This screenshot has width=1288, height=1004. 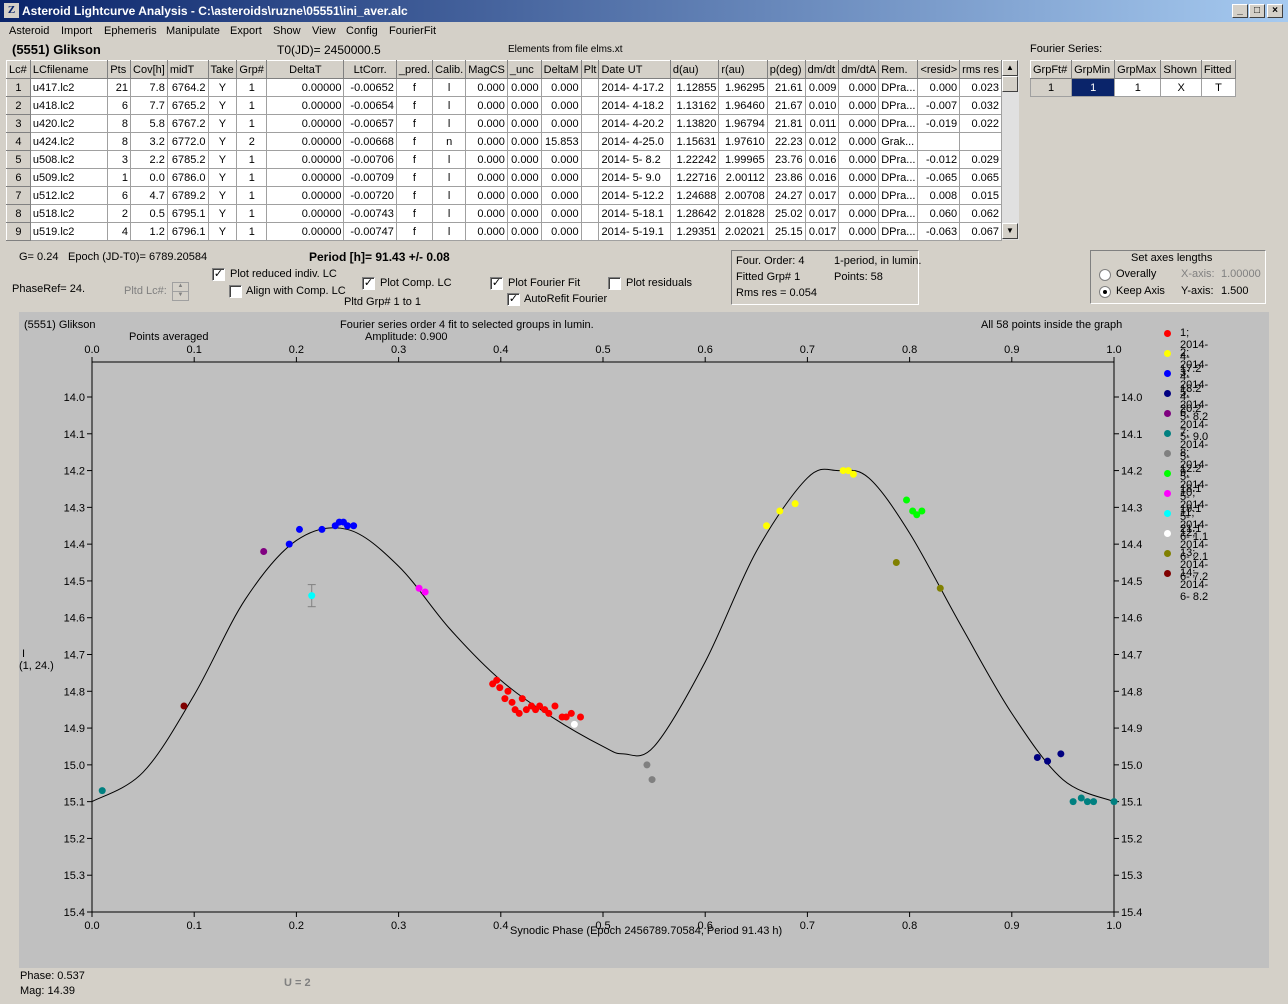 I want to click on keep-axis-radio, so click(x=1105, y=292).